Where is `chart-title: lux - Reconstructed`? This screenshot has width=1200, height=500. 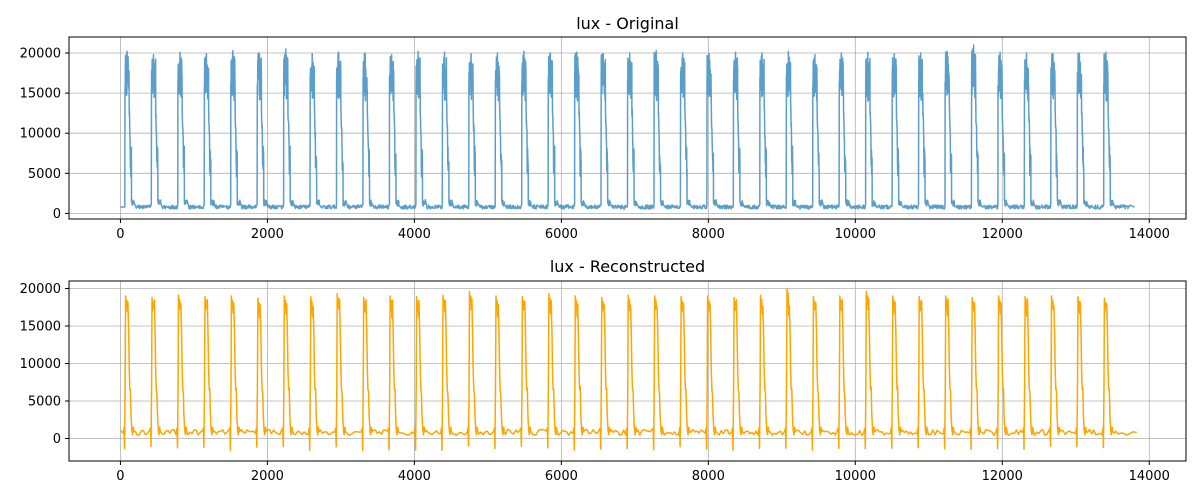
chart-title: lux - Reconstructed is located at coordinates (627, 266).